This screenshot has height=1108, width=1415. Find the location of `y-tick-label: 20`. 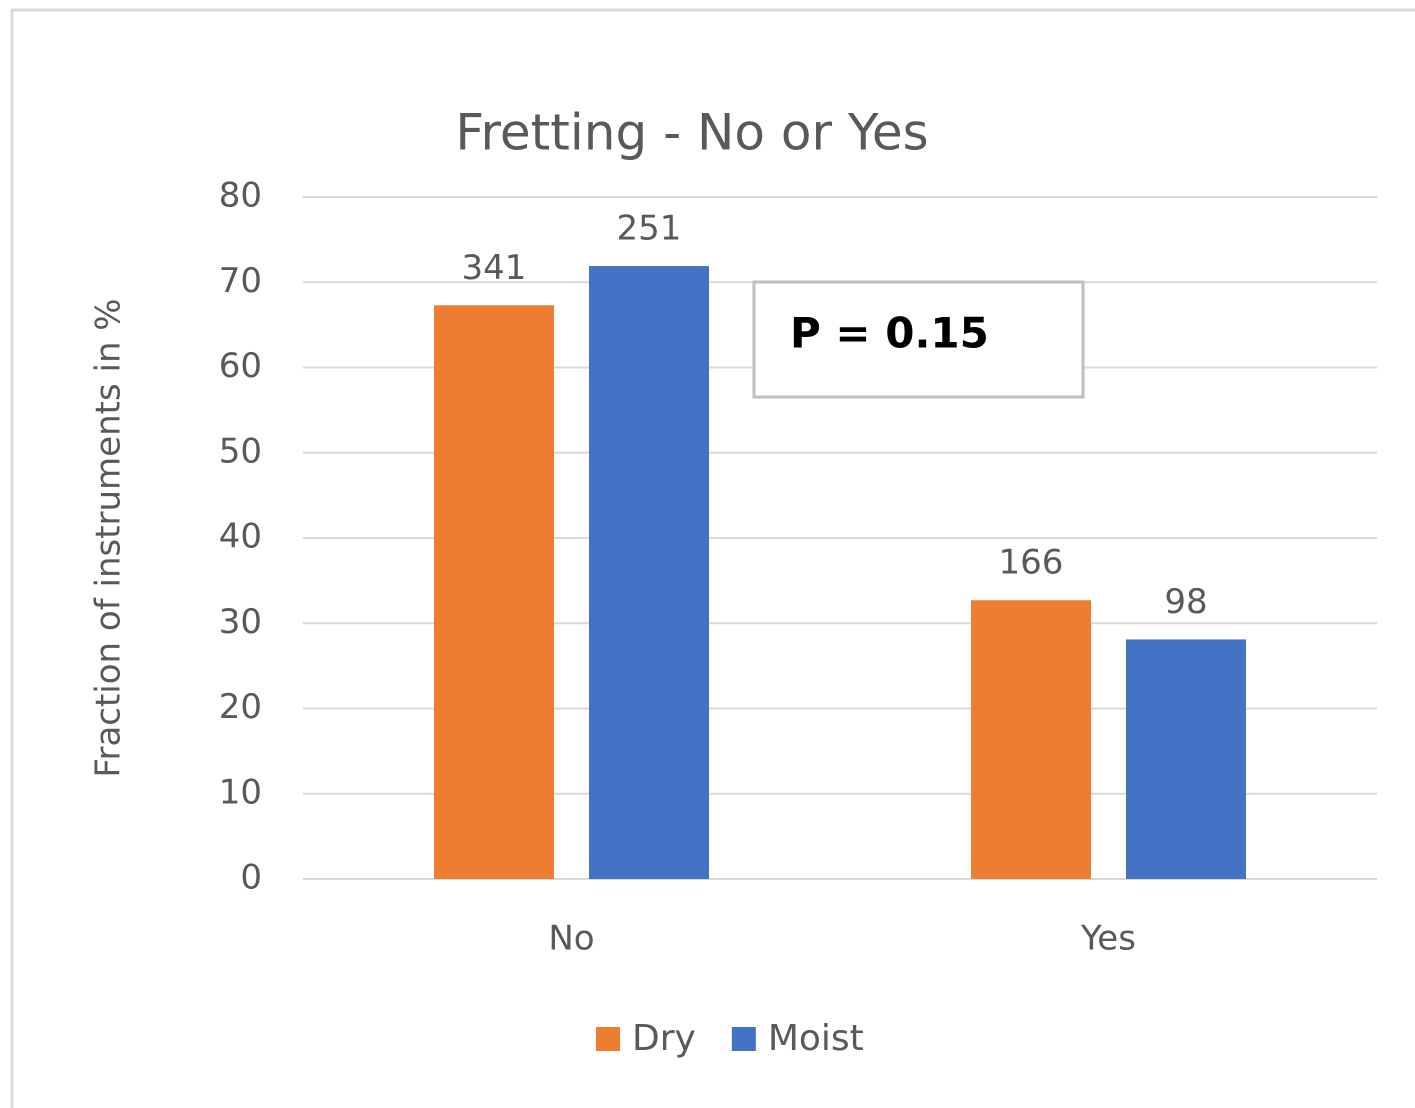

y-tick-label: 20 is located at coordinates (240, 707).